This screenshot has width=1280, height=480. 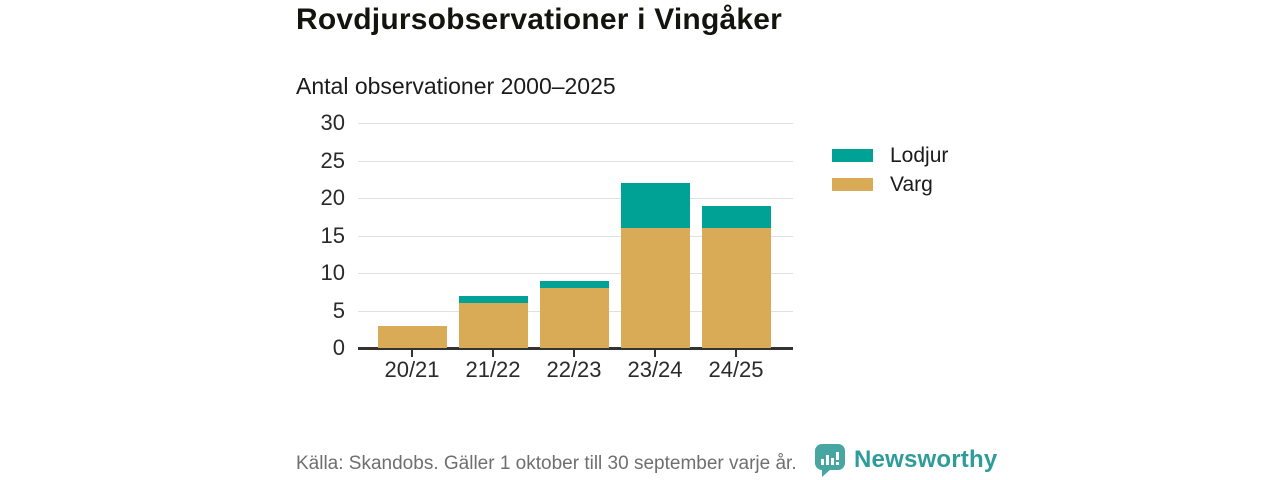 What do you see at coordinates (332, 160) in the screenshot?
I see `y-tick-label: 25` at bounding box center [332, 160].